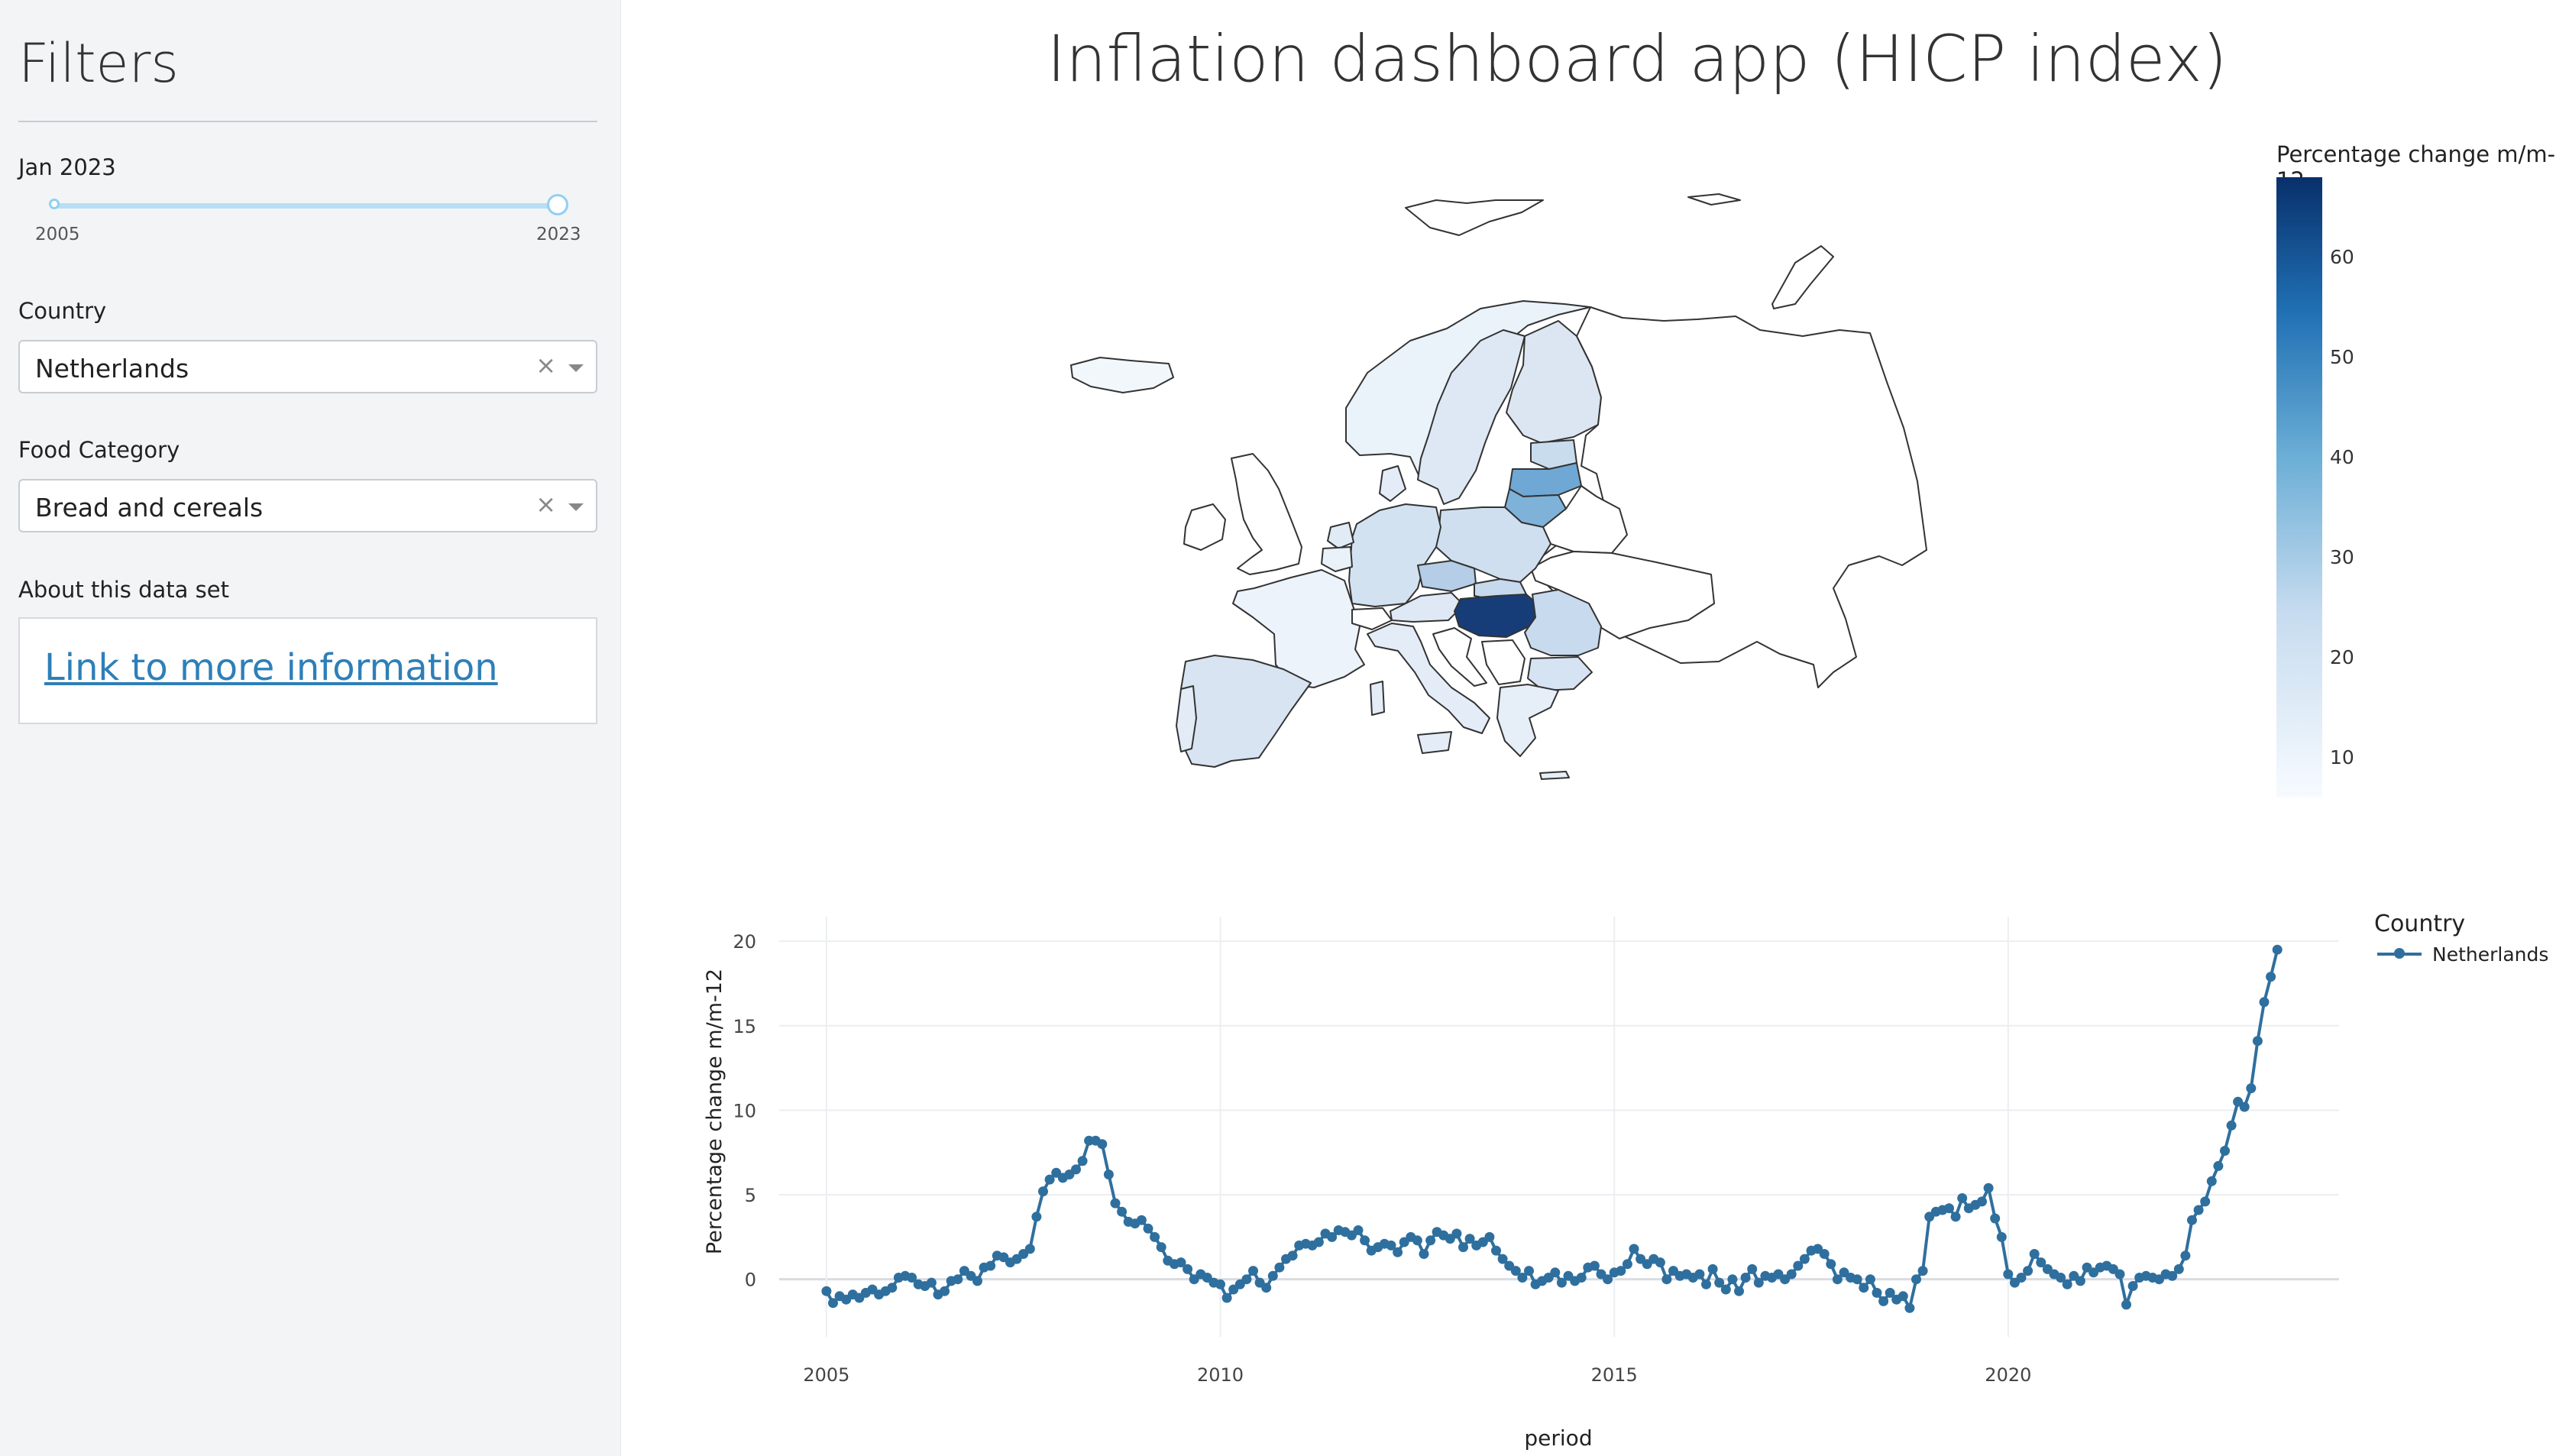  Describe the element at coordinates (545, 366) in the screenshot. I see `clear-country-icon: ×` at that location.